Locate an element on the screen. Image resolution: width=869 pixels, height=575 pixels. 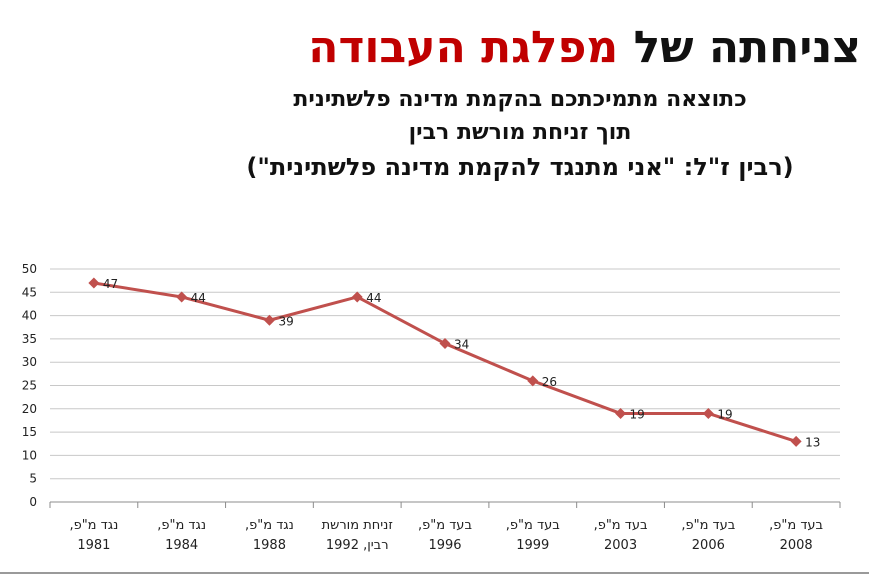
bottom-divider is located at coordinates (434, 573).